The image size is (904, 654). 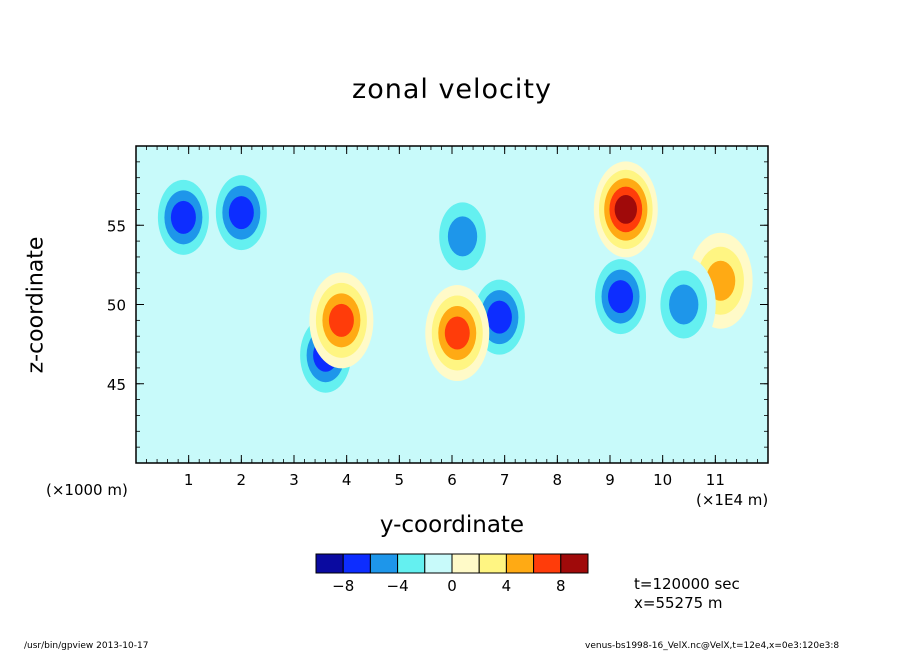 What do you see at coordinates (687, 584) in the screenshot?
I see `time-annotation: t=120000 sec` at bounding box center [687, 584].